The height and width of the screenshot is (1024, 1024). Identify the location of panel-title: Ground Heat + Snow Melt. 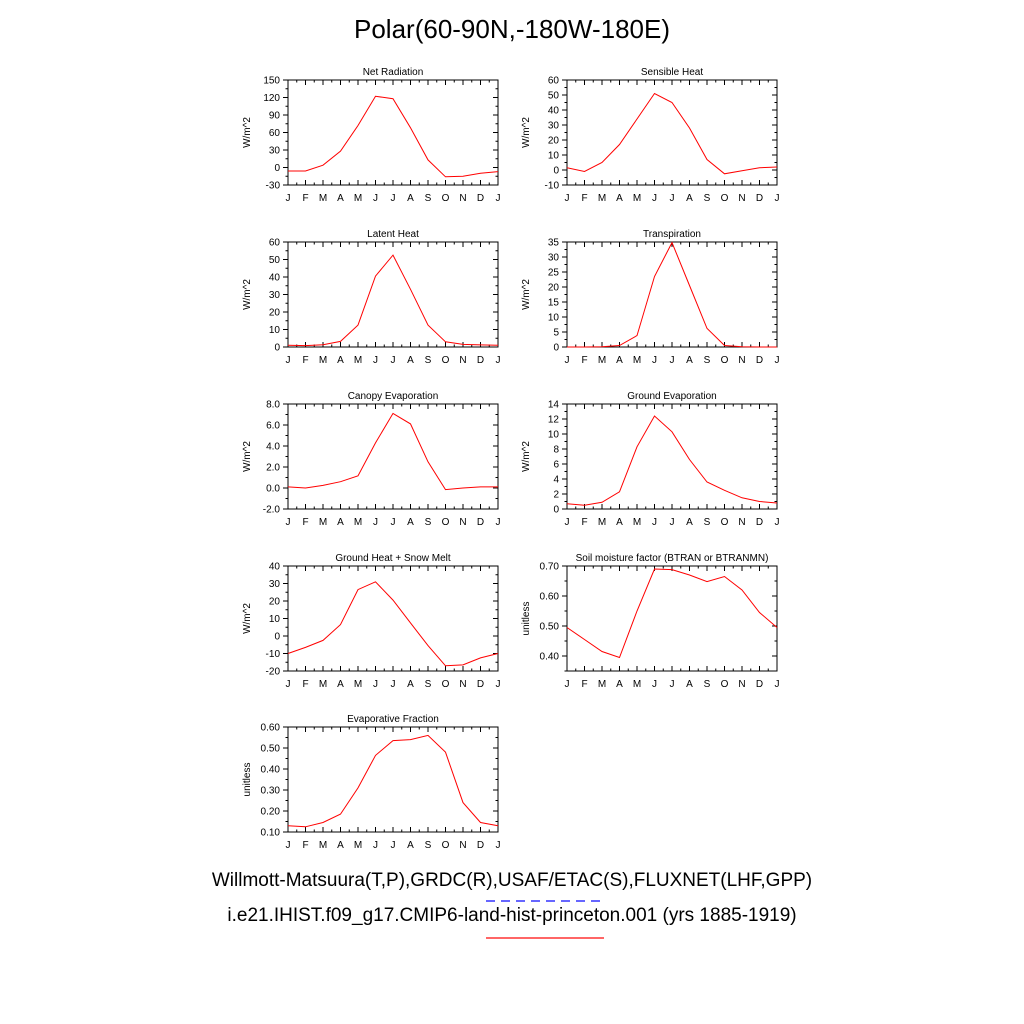
(393, 558).